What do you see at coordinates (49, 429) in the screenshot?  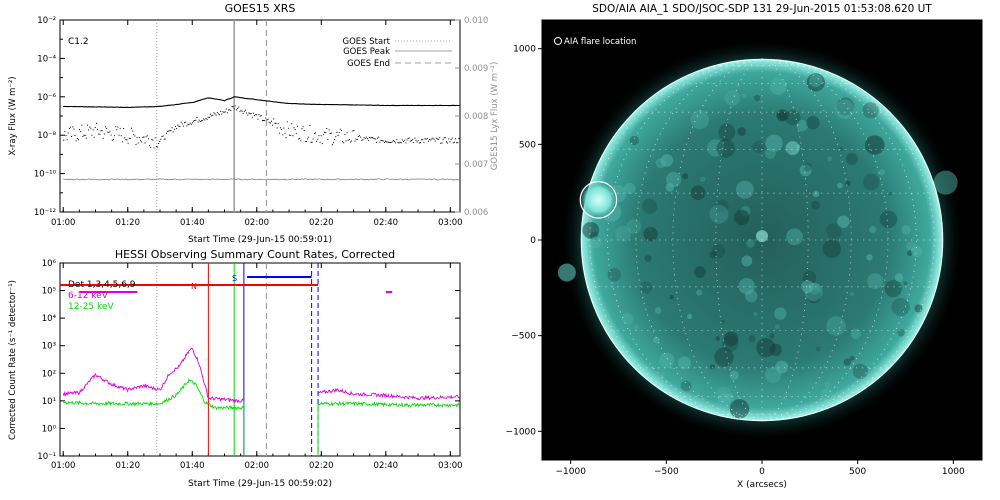 I see `hessi-y-tick-label: 10⁰` at bounding box center [49, 429].